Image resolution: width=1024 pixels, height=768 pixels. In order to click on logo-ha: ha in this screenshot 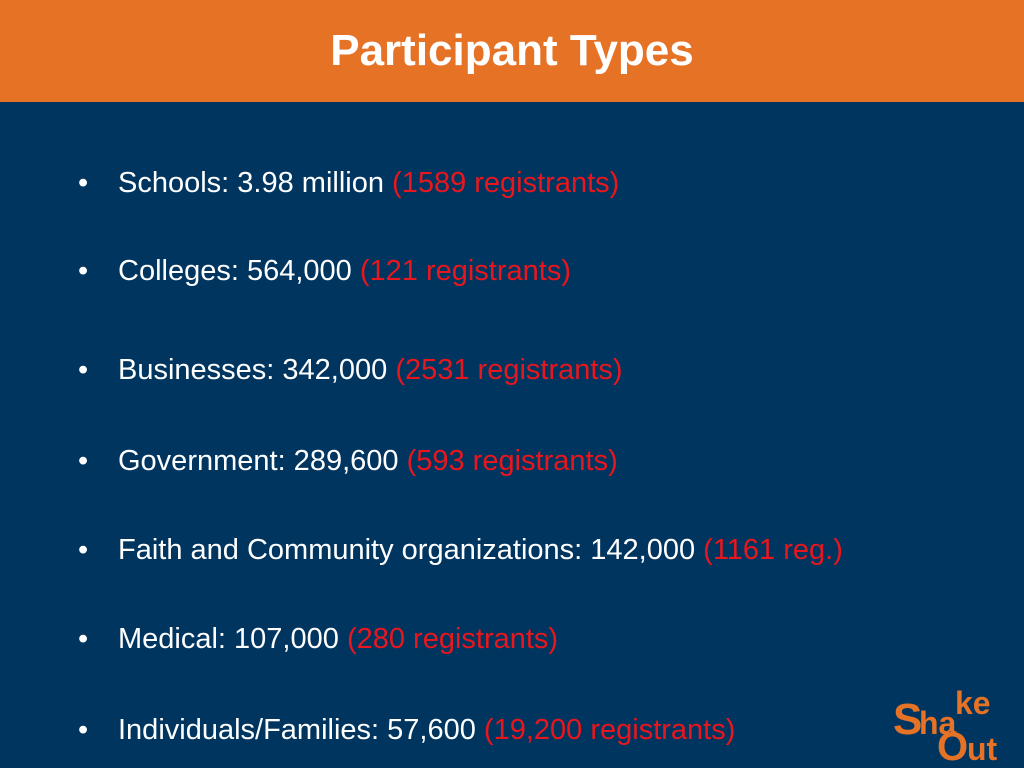, I will do `click(938, 723)`.